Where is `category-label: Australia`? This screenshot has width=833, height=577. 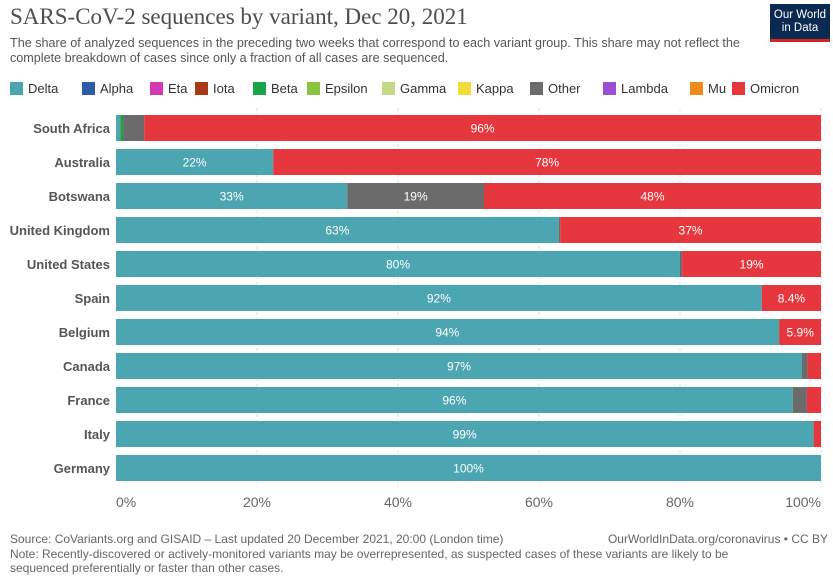 category-label: Australia is located at coordinates (82, 162).